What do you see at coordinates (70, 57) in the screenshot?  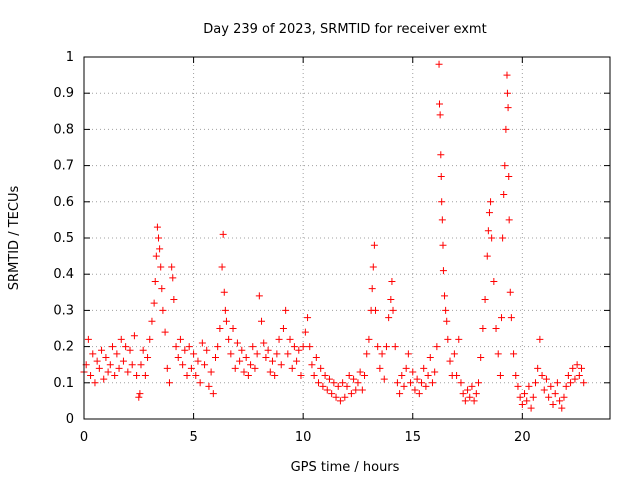 I see `y-tick-label: 1` at bounding box center [70, 57].